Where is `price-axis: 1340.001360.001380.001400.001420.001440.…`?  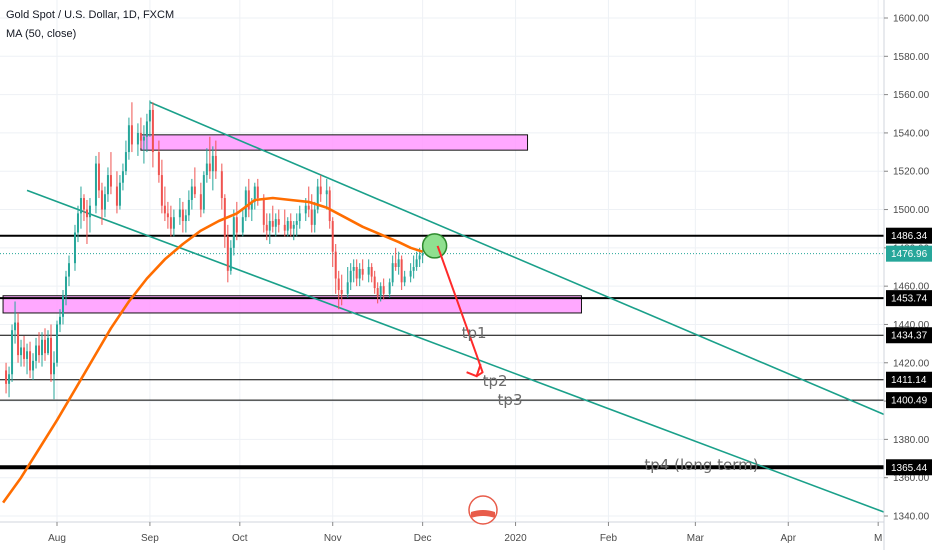
price-axis: 1340.001360.001380.001400.001420.001440.… is located at coordinates (907, 275).